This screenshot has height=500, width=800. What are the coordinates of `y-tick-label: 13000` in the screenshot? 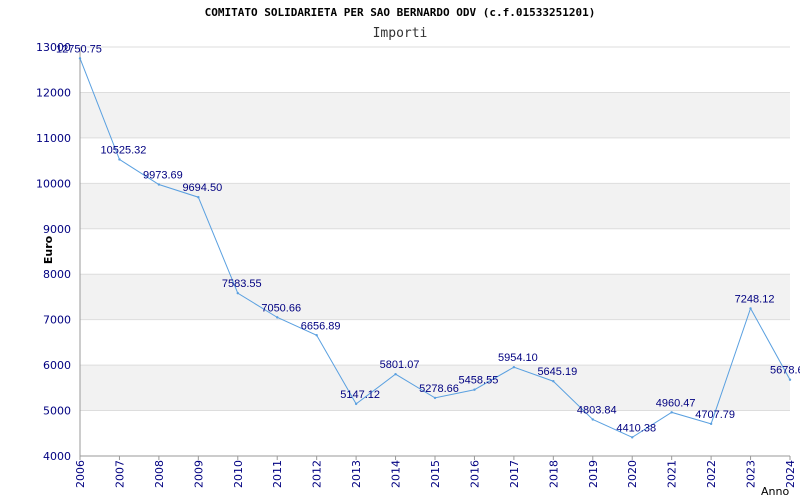 It's located at (53, 47).